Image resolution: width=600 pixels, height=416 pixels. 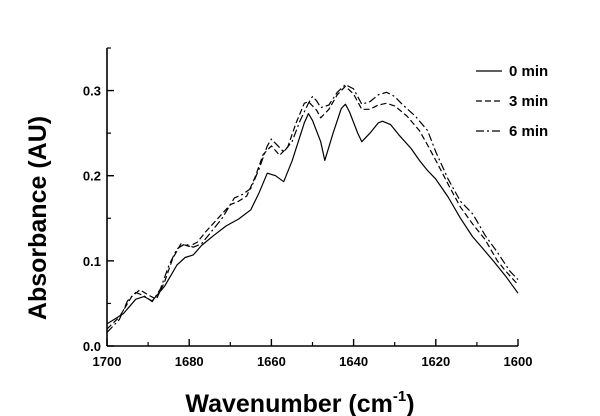 I want to click on legend-label-2: 6 min, so click(x=528, y=131).